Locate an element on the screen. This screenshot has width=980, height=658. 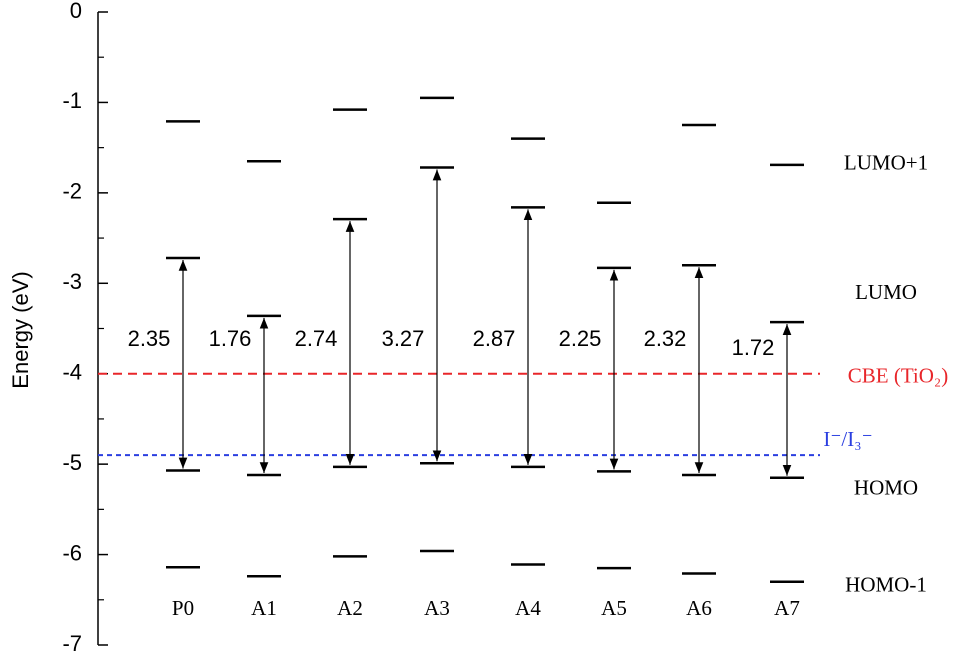
y-tick-label: -5 is located at coordinates (72, 462).